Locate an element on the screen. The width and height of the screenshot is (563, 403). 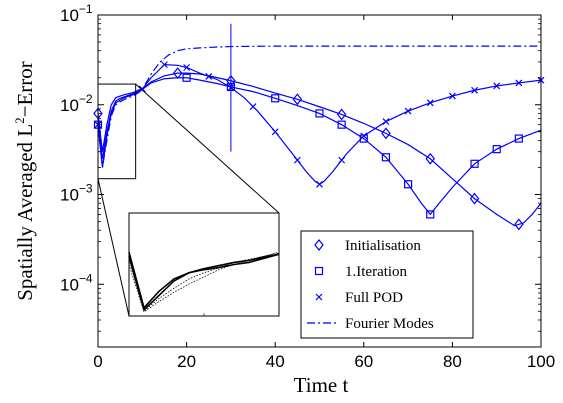
x-tick-label-80: 80 is located at coordinates (452, 361).